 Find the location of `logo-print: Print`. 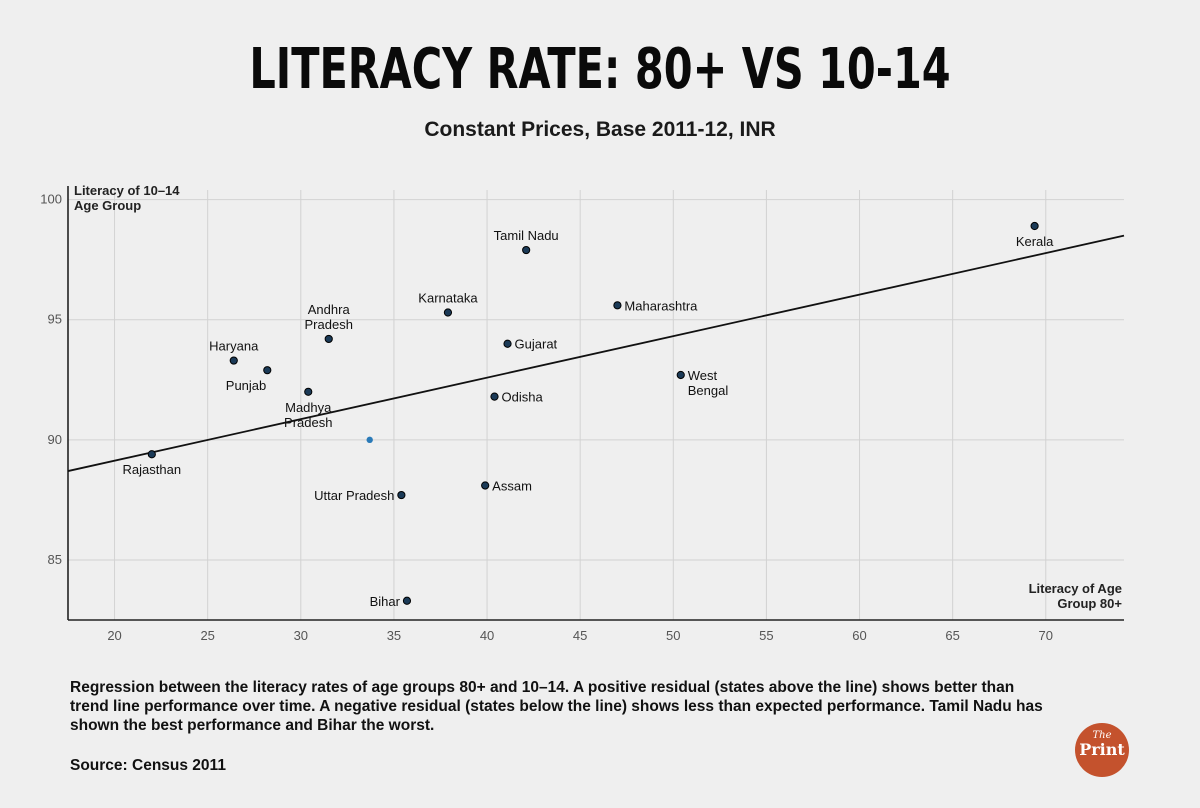

logo-print: Print is located at coordinates (1102, 749).